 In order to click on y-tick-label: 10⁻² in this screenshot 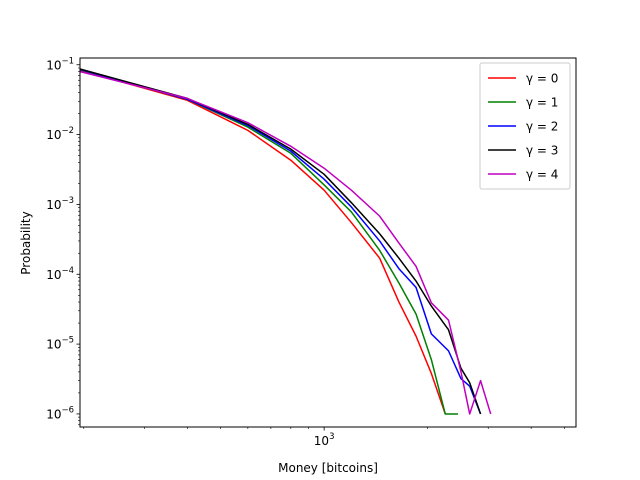, I will do `click(60, 134)`.